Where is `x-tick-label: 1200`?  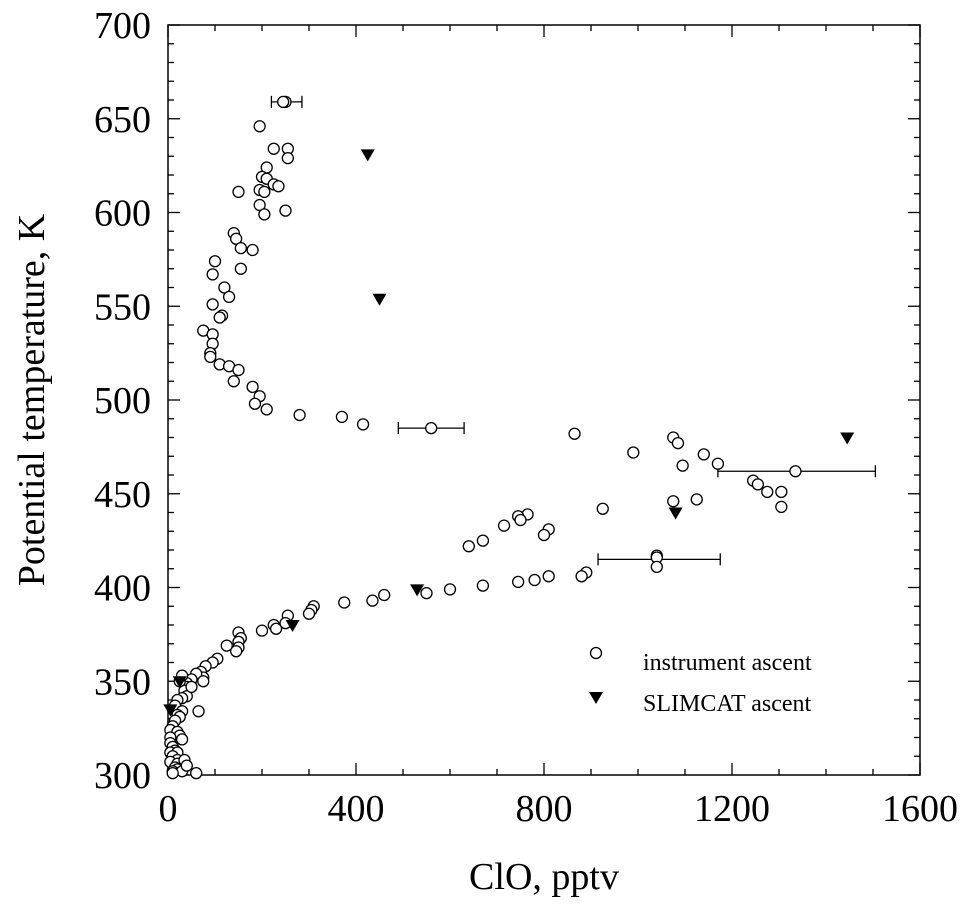 x-tick-label: 1200 is located at coordinates (732, 809).